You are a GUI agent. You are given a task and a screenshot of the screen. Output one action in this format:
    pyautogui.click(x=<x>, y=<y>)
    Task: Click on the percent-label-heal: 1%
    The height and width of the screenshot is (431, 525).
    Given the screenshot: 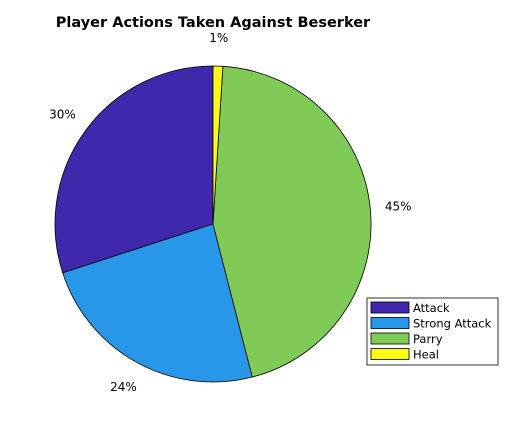 What is the action you would take?
    pyautogui.click(x=218, y=38)
    